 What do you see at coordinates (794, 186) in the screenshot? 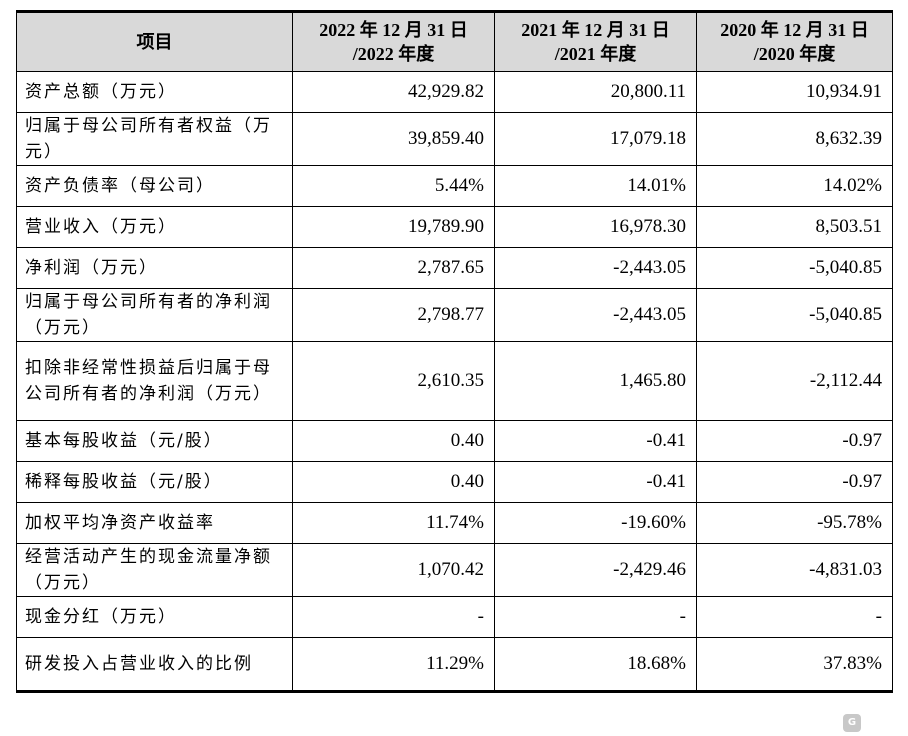
I see `value-2020: 14.02%` at bounding box center [794, 186].